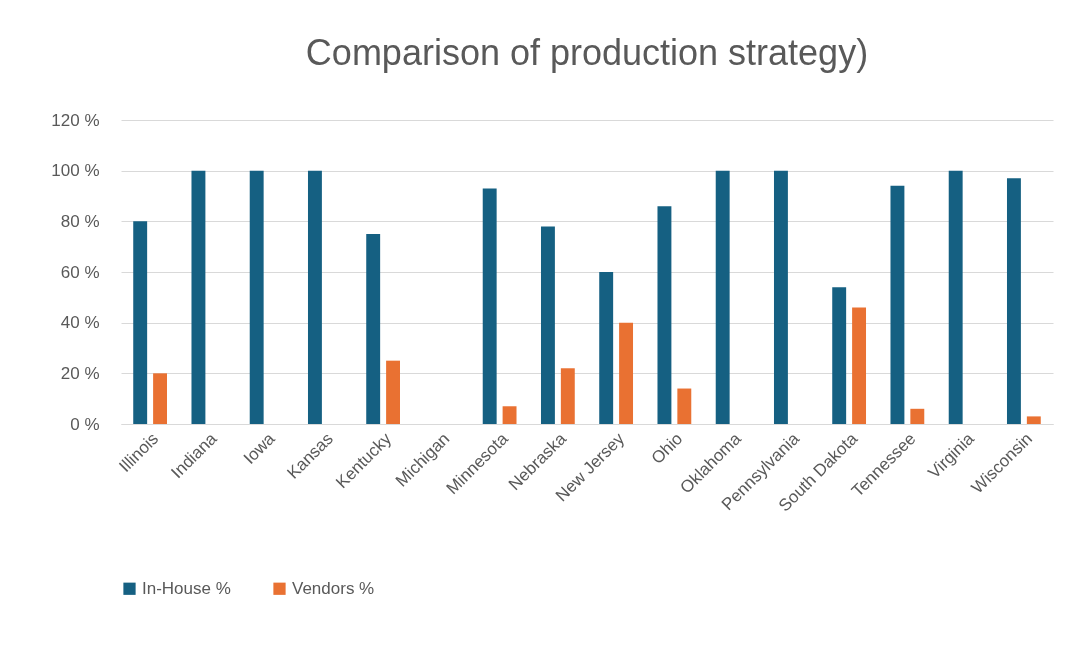 This screenshot has height=652, width=1073. I want to click on y-tick-label: 100 %, so click(75, 171).